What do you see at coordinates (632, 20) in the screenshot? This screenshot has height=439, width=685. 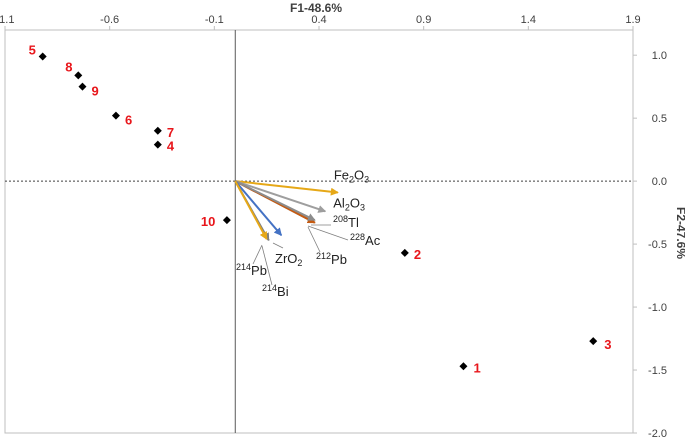 I see `x-tick-label: 1.9` at bounding box center [632, 20].